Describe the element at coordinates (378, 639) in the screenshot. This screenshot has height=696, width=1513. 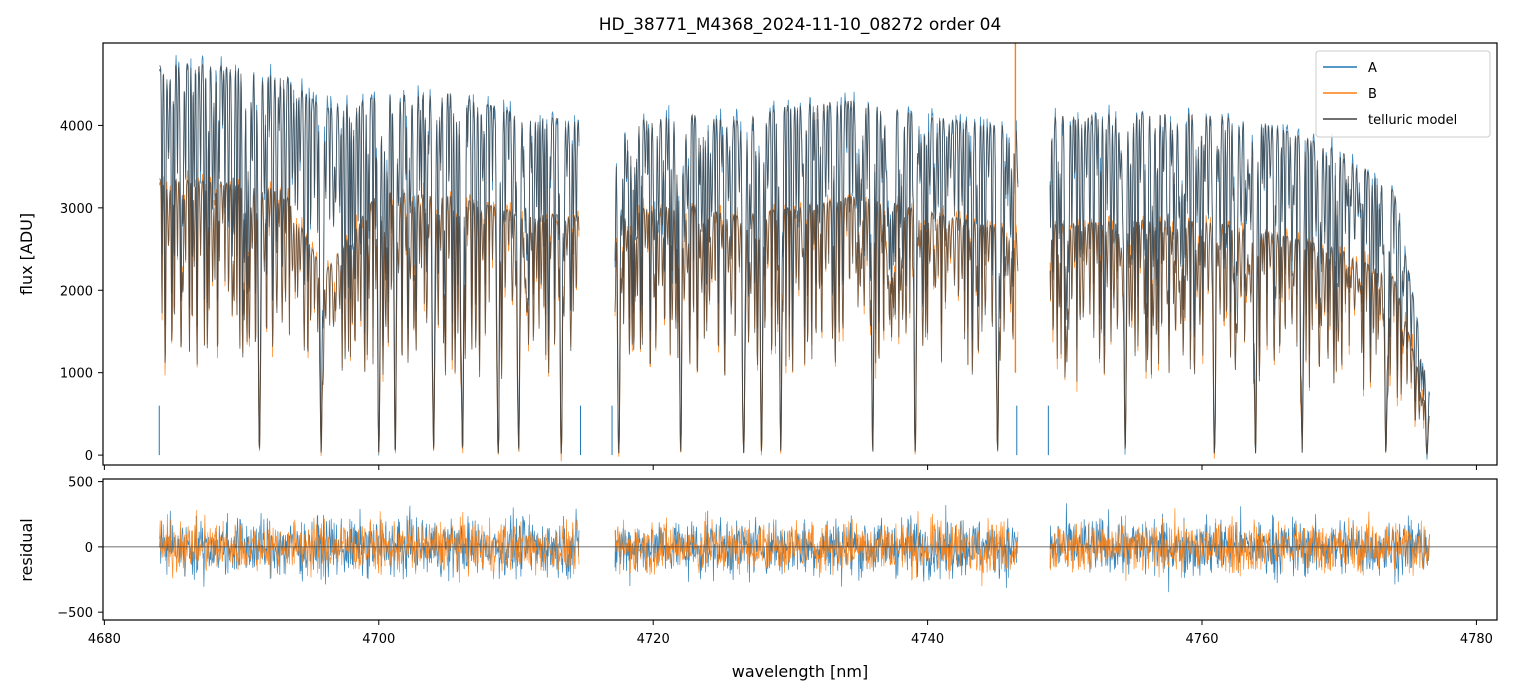
I see `x-tick-label: 4700` at that location.